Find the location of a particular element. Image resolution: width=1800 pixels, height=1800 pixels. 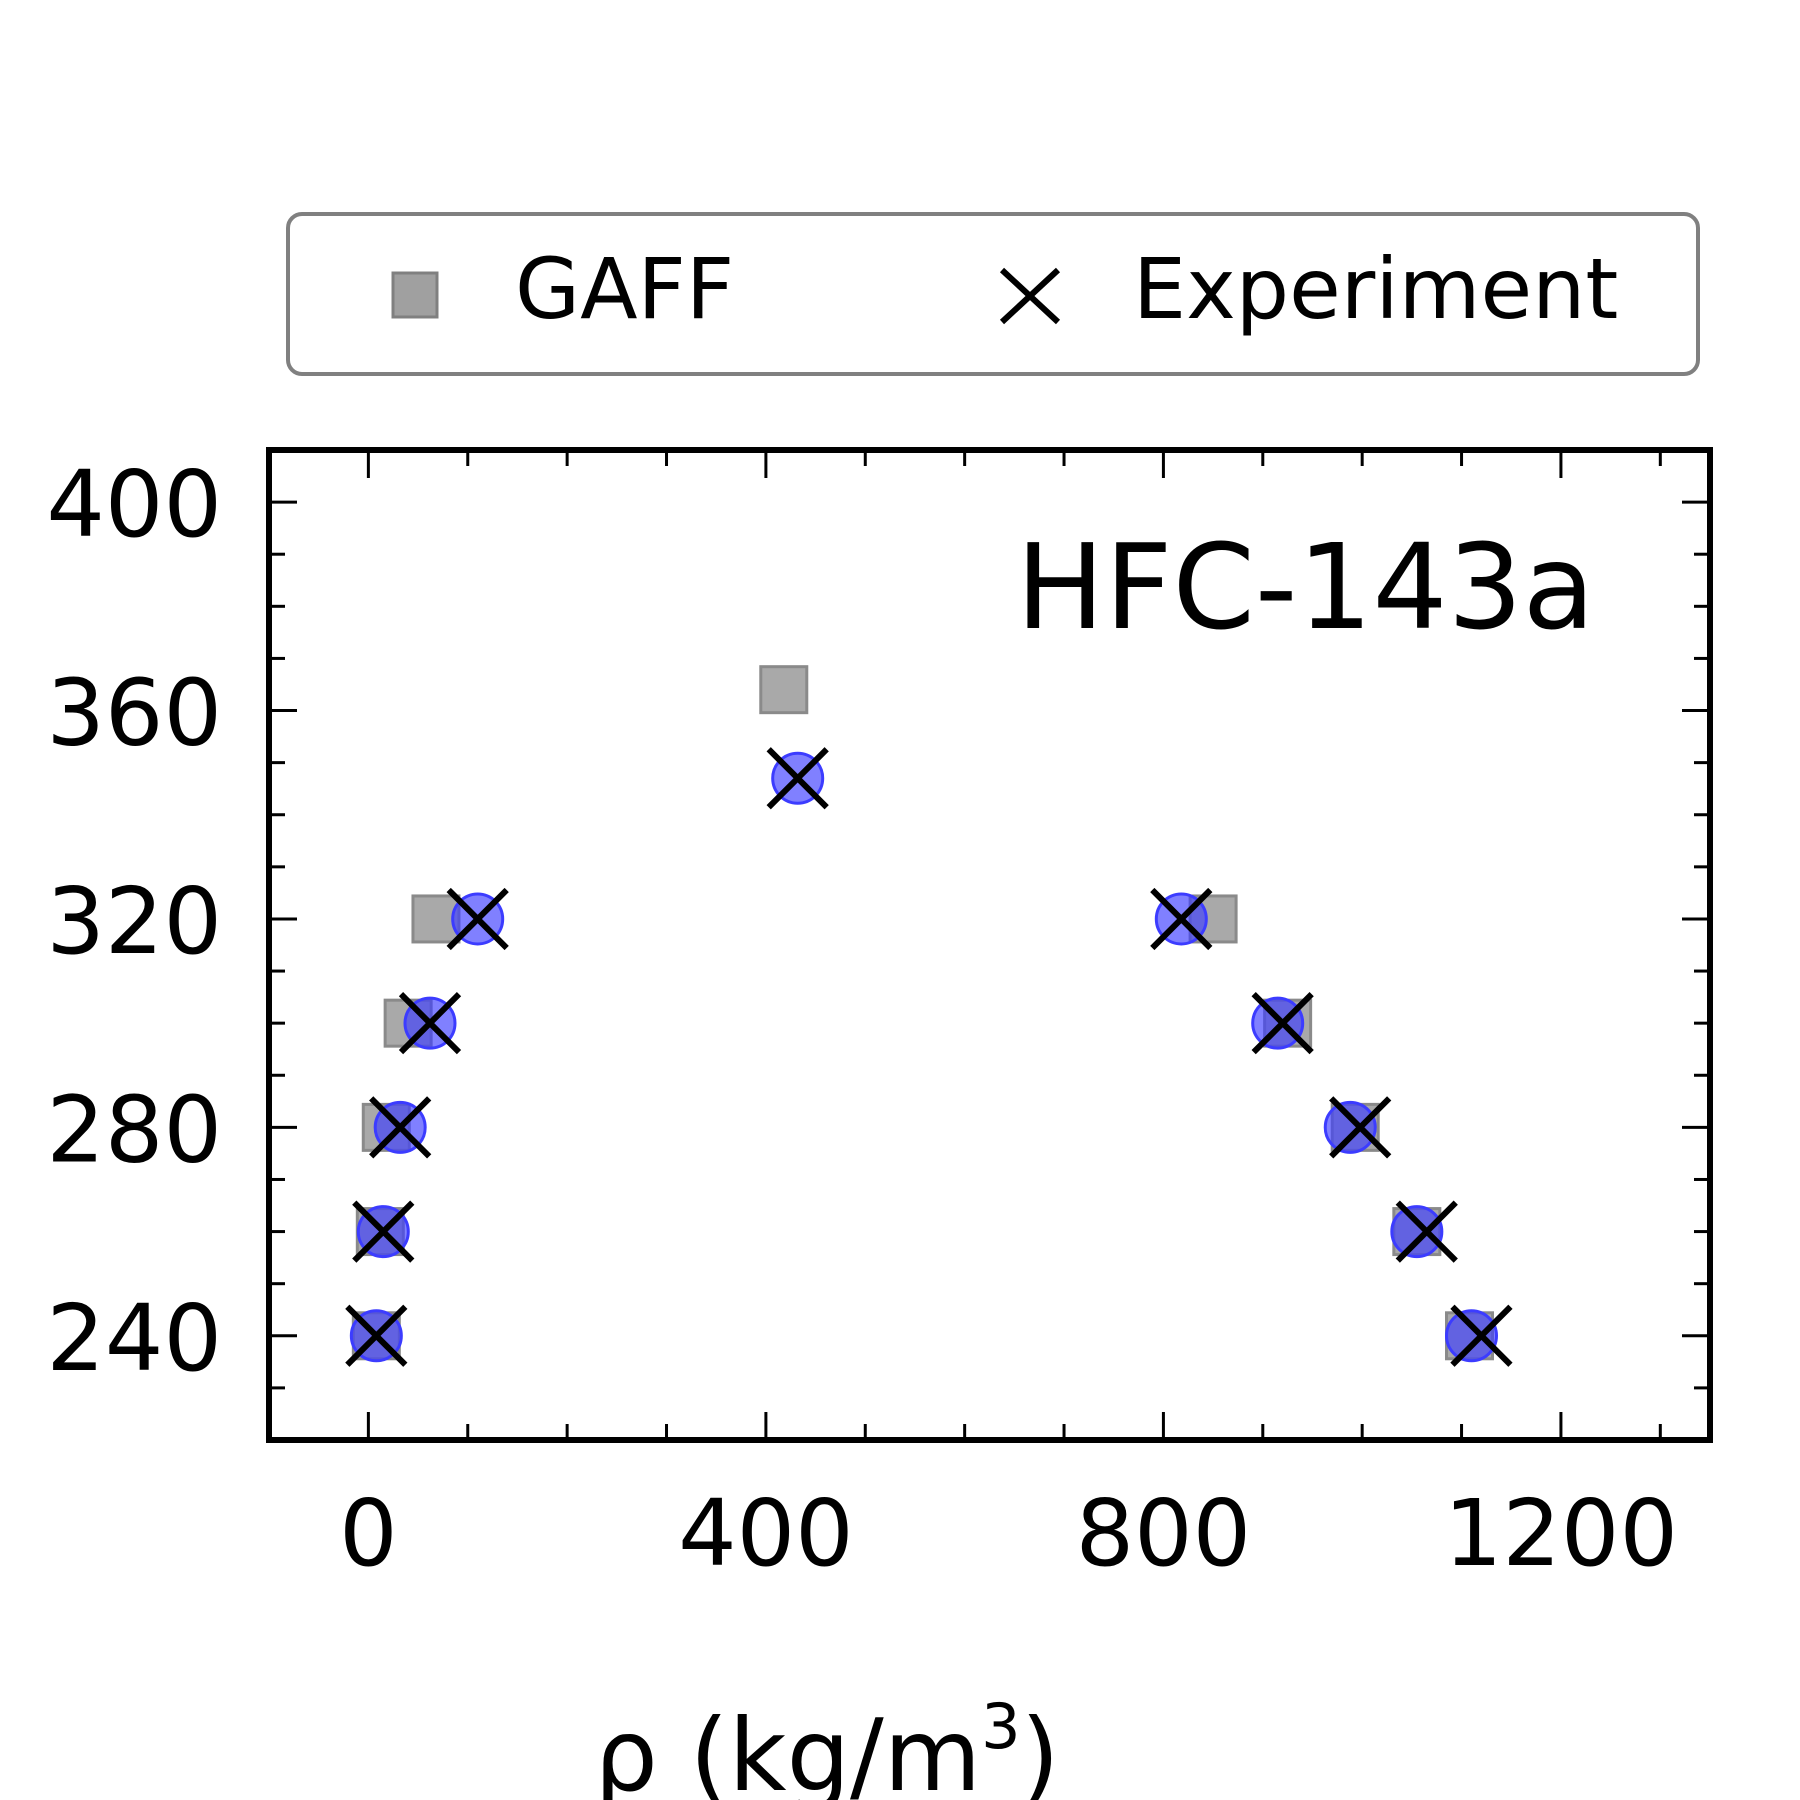

x-axis-title-suffix: ) is located at coordinates (1040, 1748).